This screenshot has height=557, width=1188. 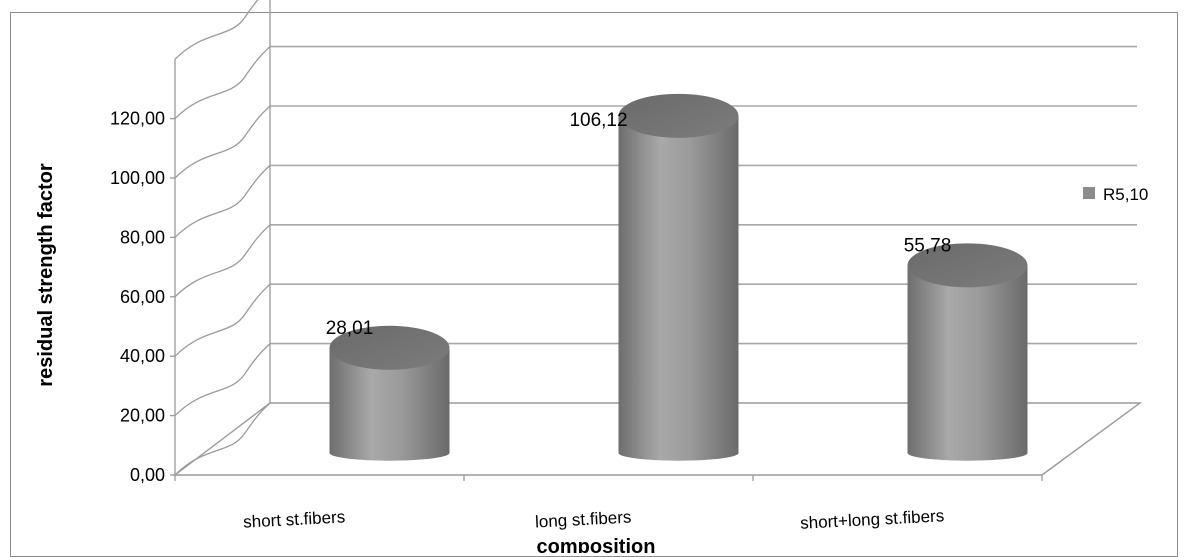 I want to click on legend-label: R5,10, so click(x=1125, y=194).